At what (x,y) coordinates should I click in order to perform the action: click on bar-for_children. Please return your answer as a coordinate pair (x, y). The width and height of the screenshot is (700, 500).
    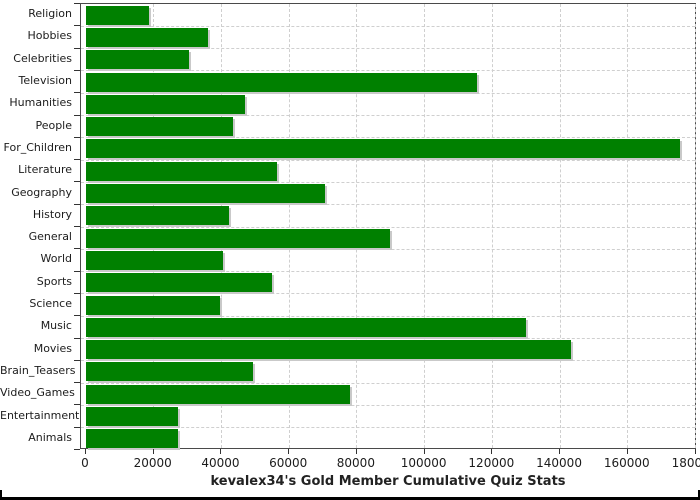
    Looking at the image, I should click on (383, 149).